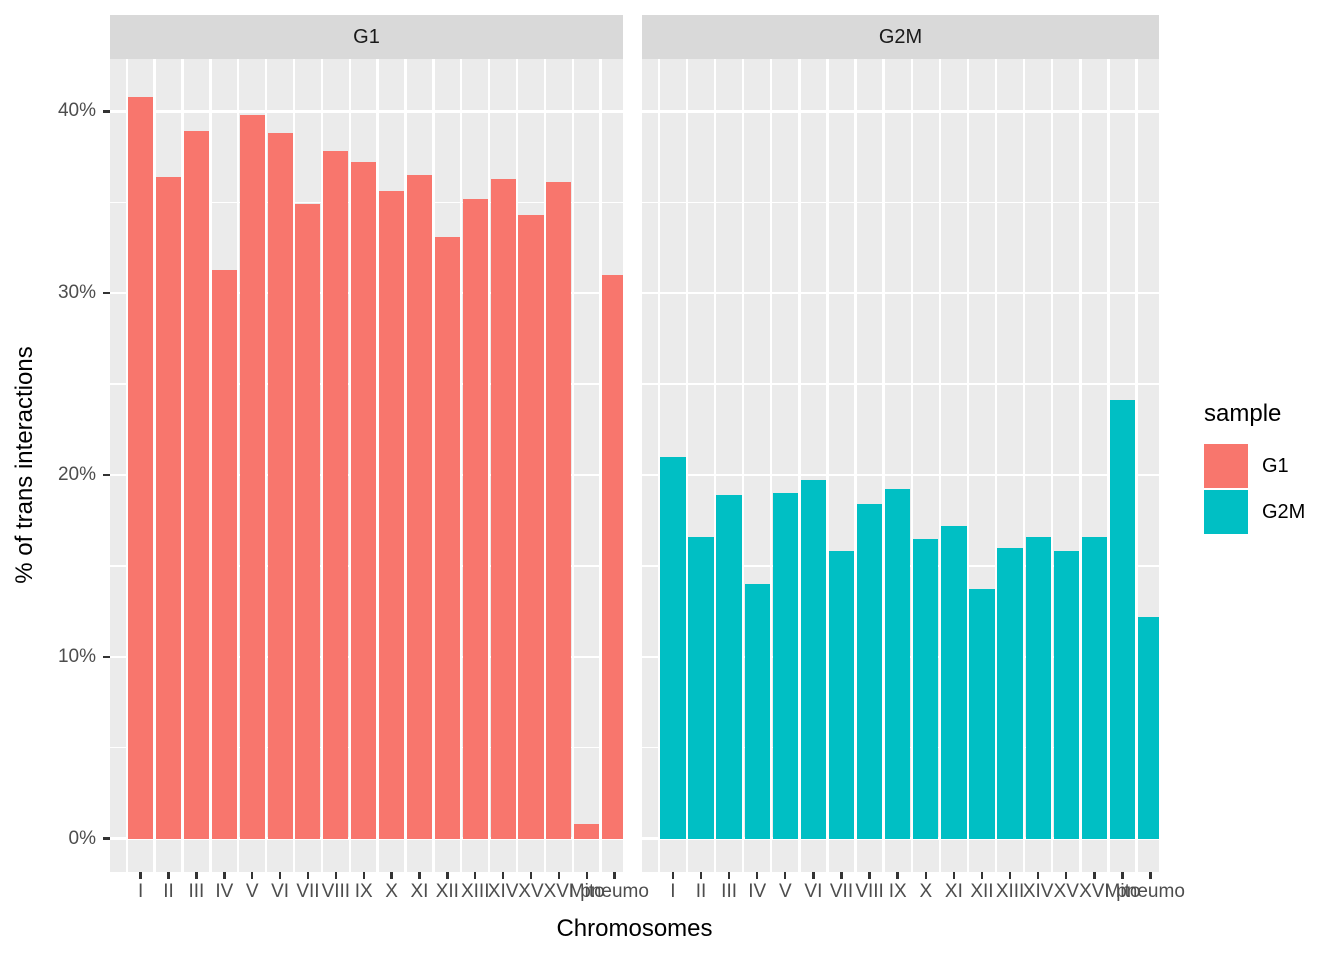 The height and width of the screenshot is (960, 1344). I want to click on legend: sample G1 G2M, so click(1254, 468).